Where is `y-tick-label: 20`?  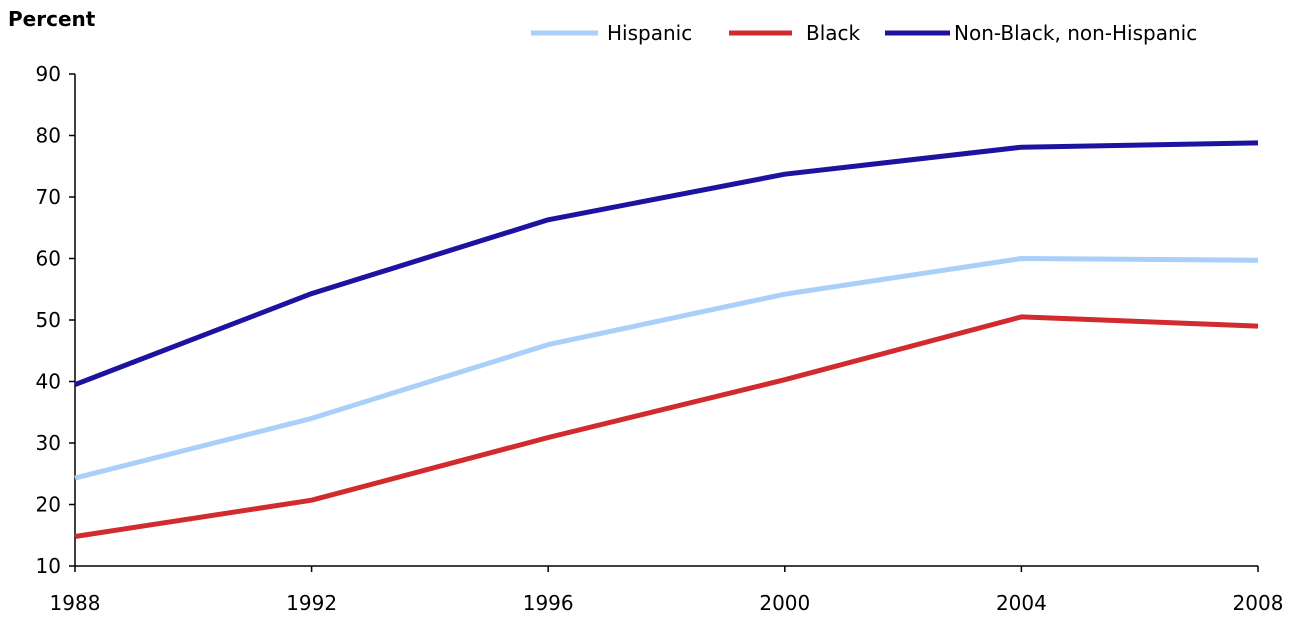
y-tick-label: 20 is located at coordinates (48, 505).